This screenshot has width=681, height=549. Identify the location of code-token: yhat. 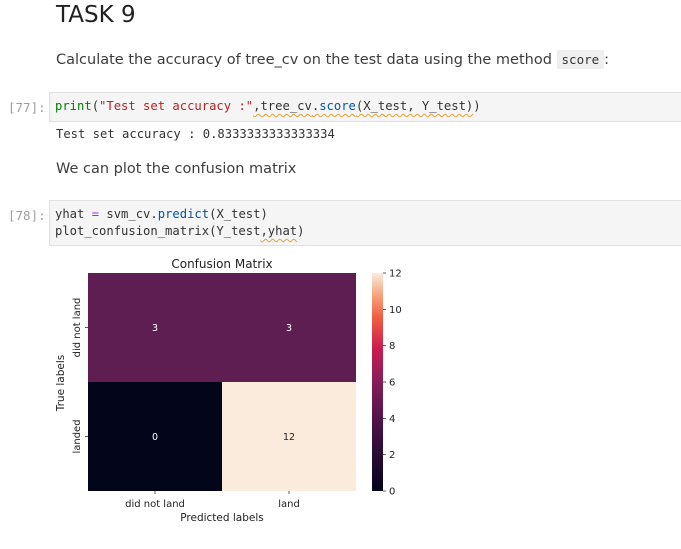
(73, 214).